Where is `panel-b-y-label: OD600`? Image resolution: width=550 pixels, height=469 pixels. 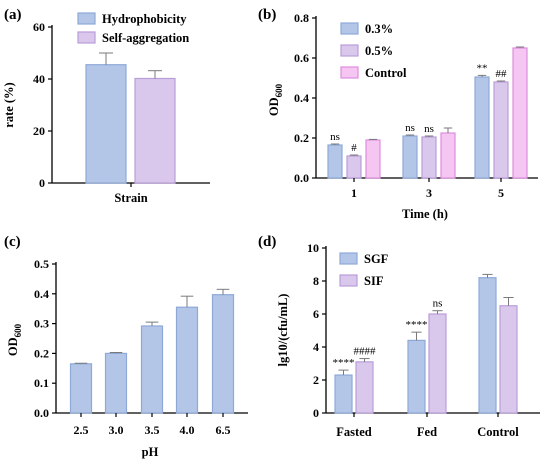
panel-b-y-label: OD600 is located at coordinates (275, 99).